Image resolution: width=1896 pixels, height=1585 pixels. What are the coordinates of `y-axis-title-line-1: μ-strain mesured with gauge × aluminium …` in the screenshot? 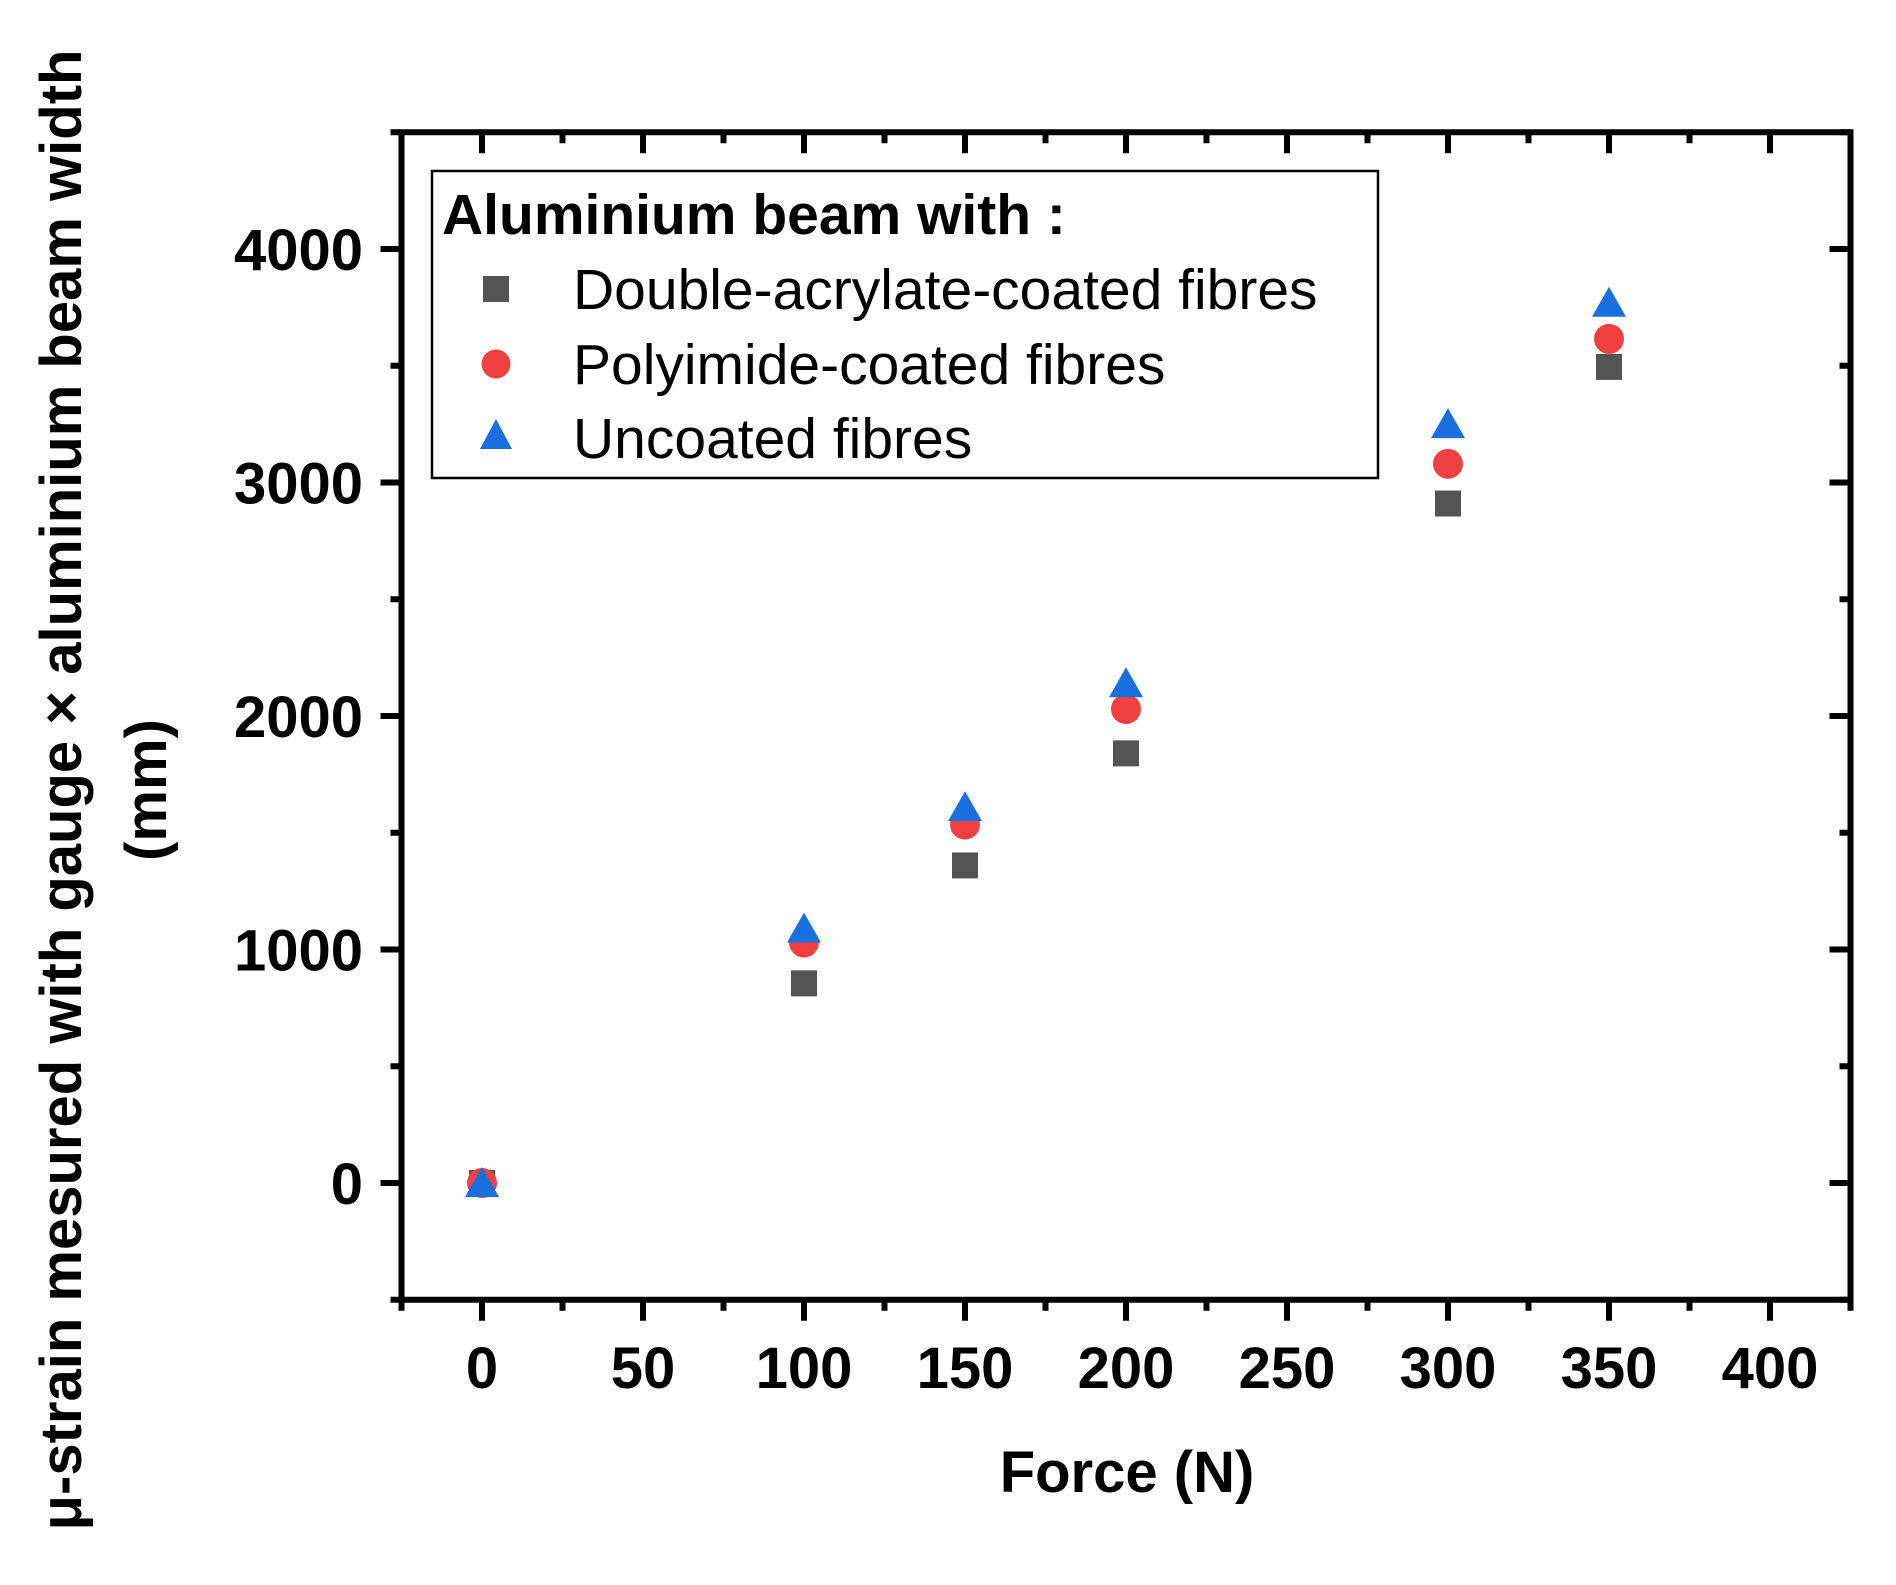 It's located at (61, 790).